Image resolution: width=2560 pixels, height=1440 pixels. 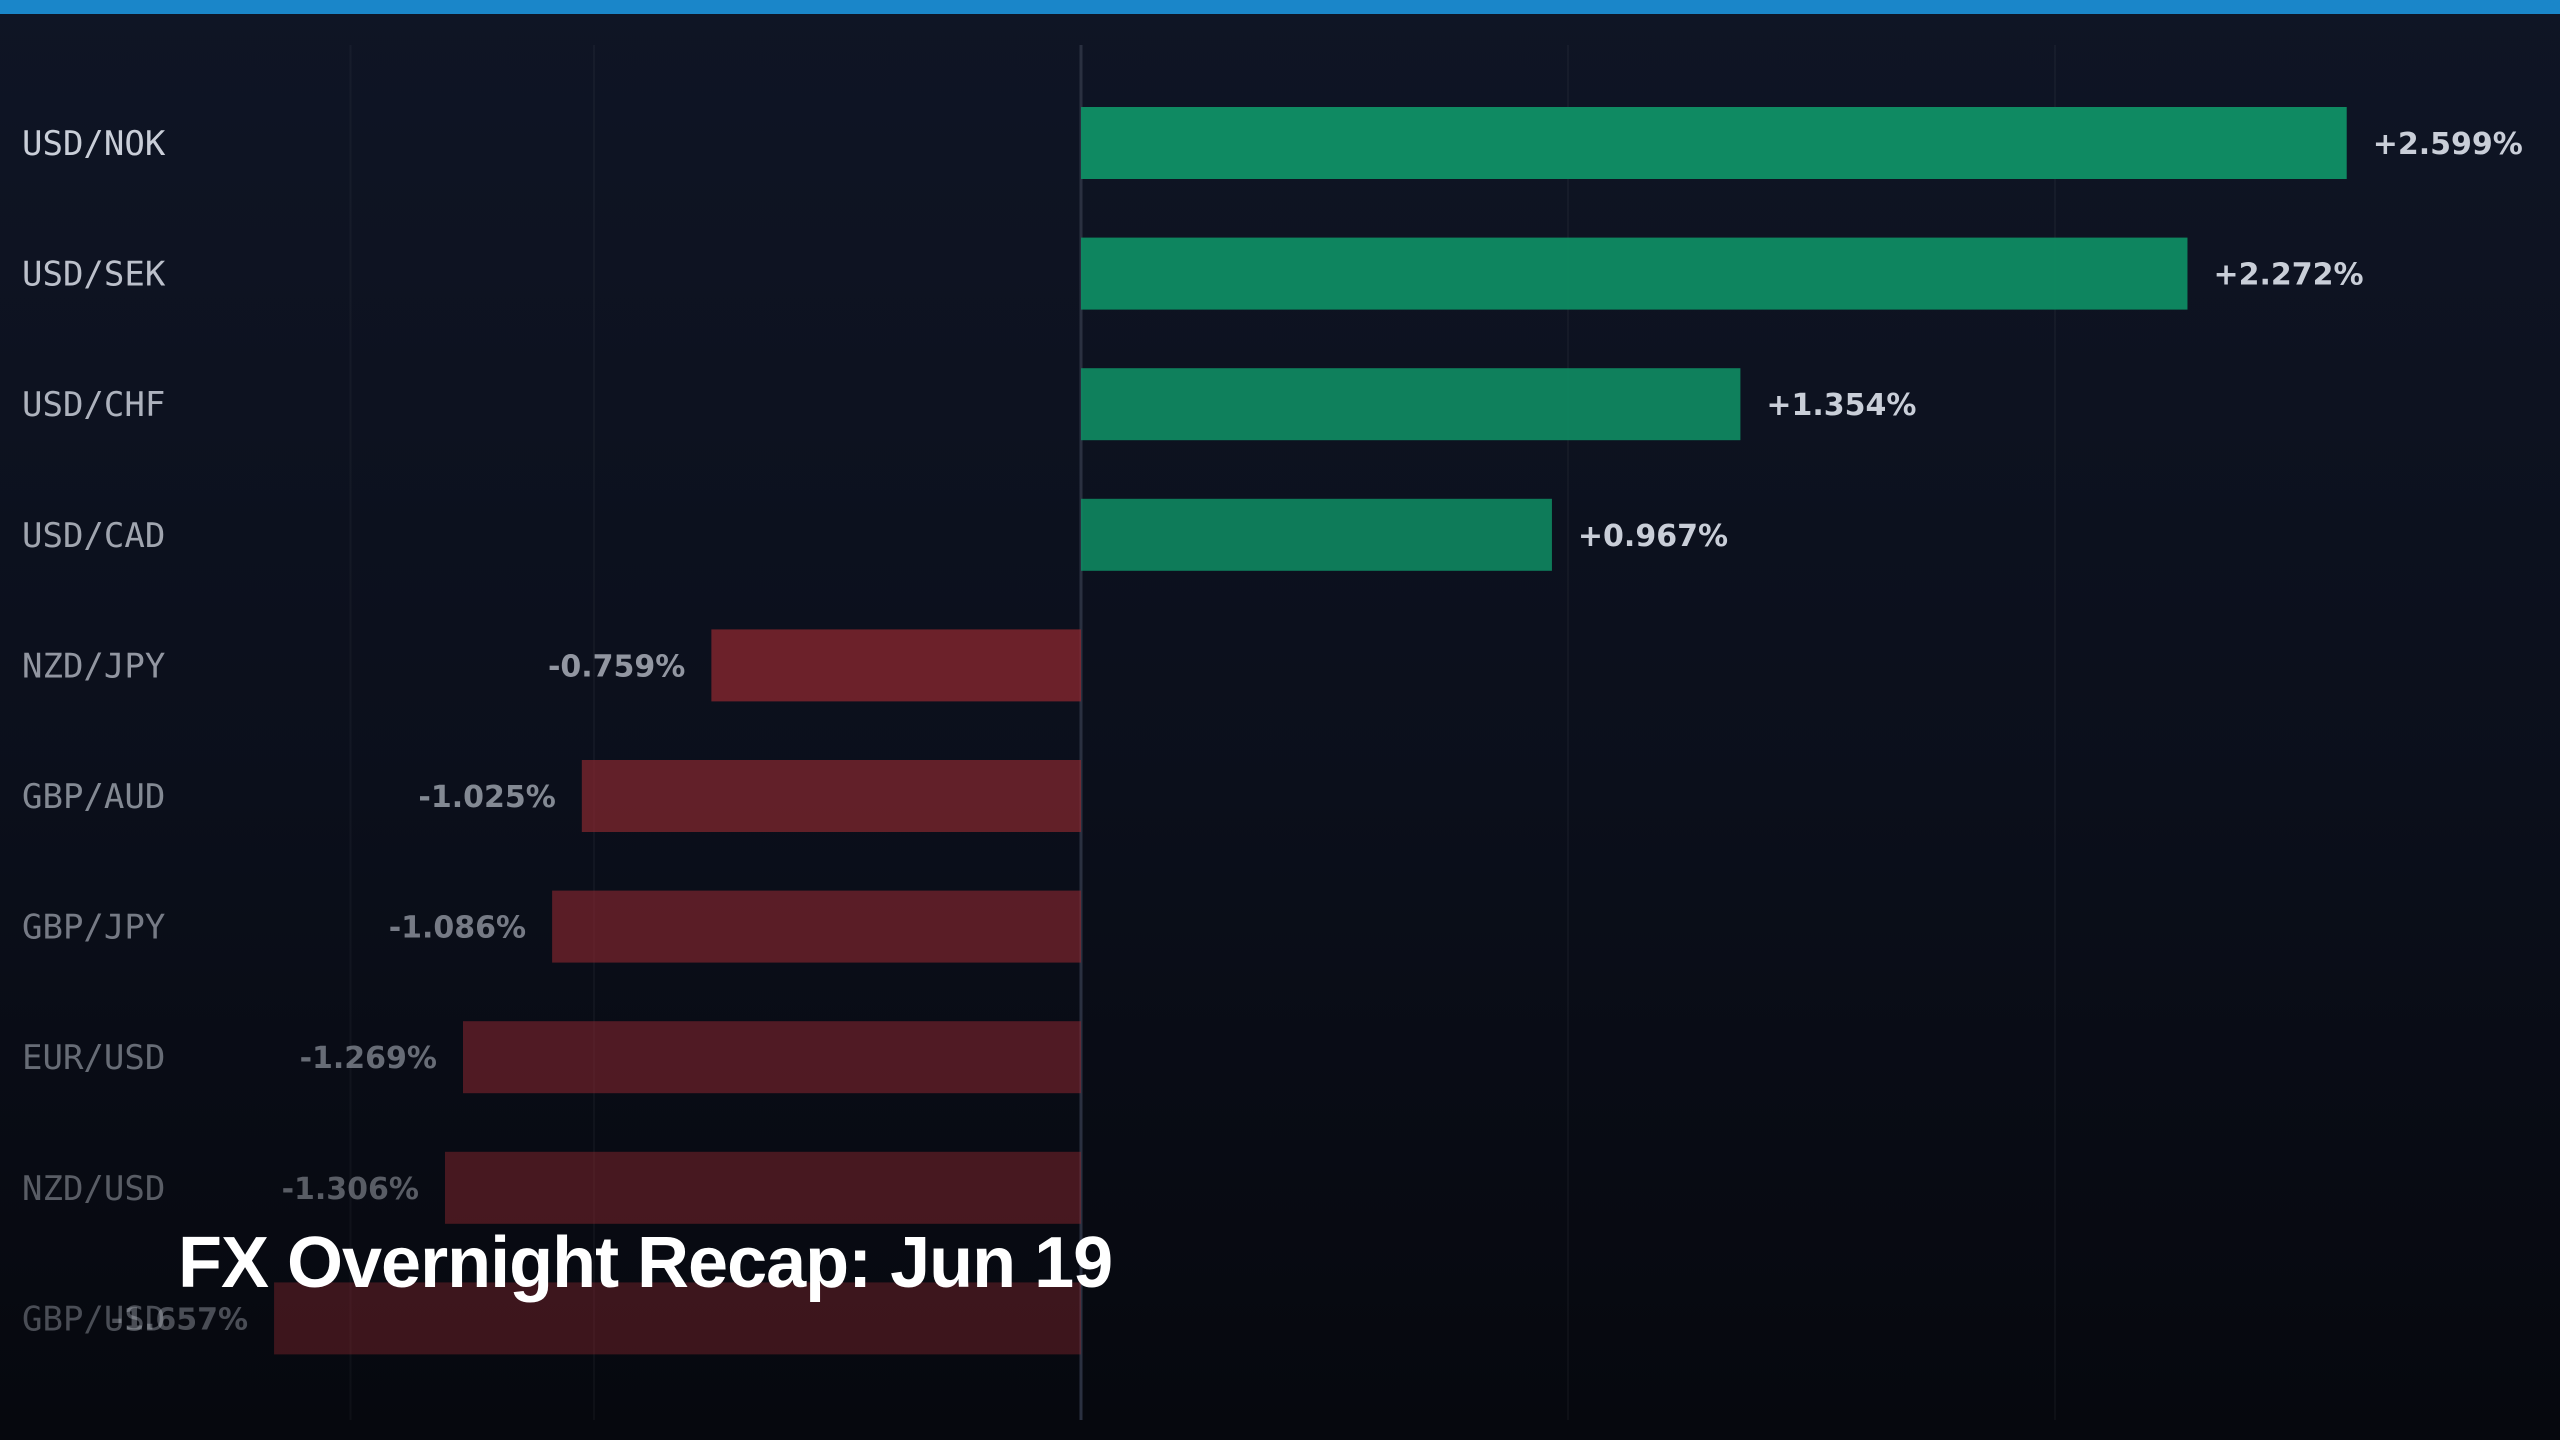 What do you see at coordinates (1634, 273) in the screenshot?
I see `bar-usd-sek` at bounding box center [1634, 273].